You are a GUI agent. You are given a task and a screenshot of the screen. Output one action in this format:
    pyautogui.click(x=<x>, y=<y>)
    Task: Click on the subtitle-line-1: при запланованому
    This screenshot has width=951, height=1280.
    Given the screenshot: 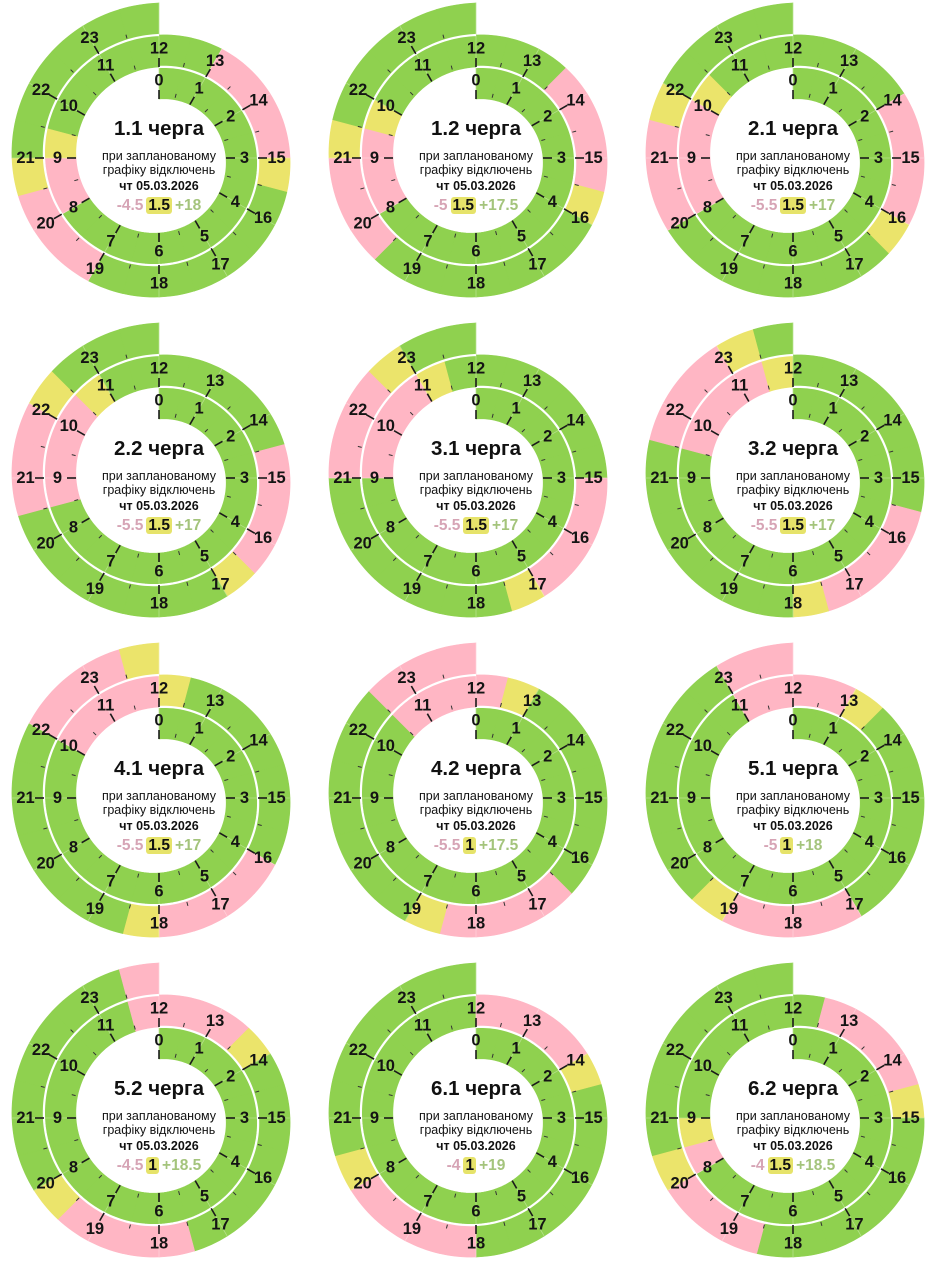 What is the action you would take?
    pyautogui.click(x=793, y=1116)
    